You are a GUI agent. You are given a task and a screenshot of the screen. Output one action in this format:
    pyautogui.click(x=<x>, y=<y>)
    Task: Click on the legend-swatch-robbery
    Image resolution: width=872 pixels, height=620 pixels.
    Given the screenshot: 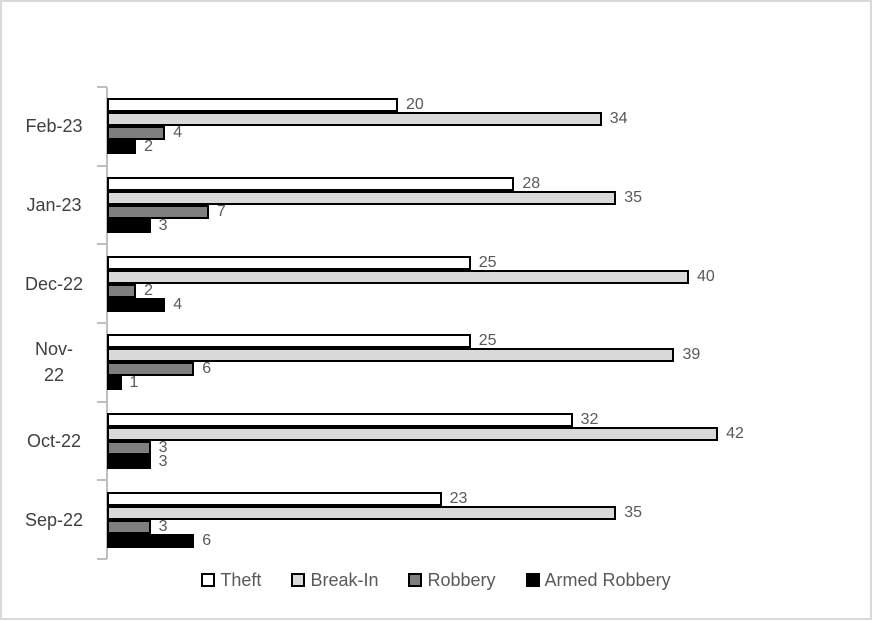 What is the action you would take?
    pyautogui.click(x=415, y=580)
    